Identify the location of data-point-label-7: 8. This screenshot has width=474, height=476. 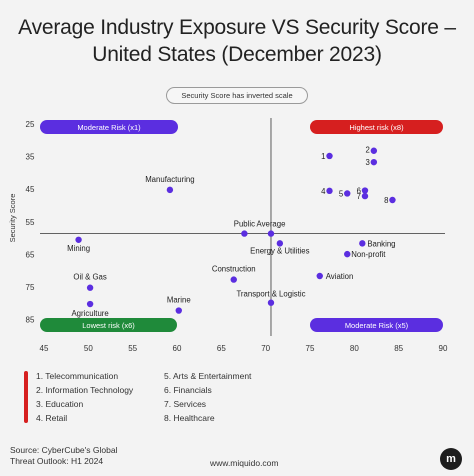
(386, 200).